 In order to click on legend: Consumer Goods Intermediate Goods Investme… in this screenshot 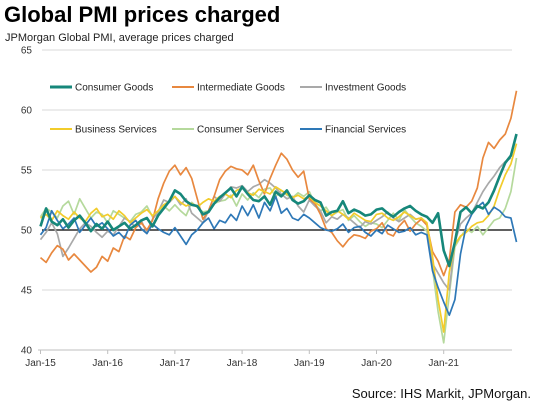, I will do `click(228, 109)`.